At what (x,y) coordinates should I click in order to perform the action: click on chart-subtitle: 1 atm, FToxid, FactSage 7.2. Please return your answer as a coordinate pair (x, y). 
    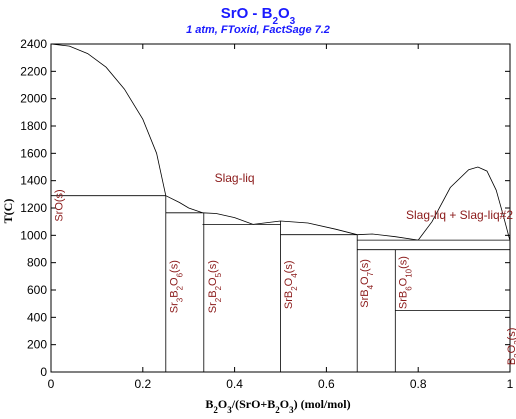
    Looking at the image, I should click on (258, 30).